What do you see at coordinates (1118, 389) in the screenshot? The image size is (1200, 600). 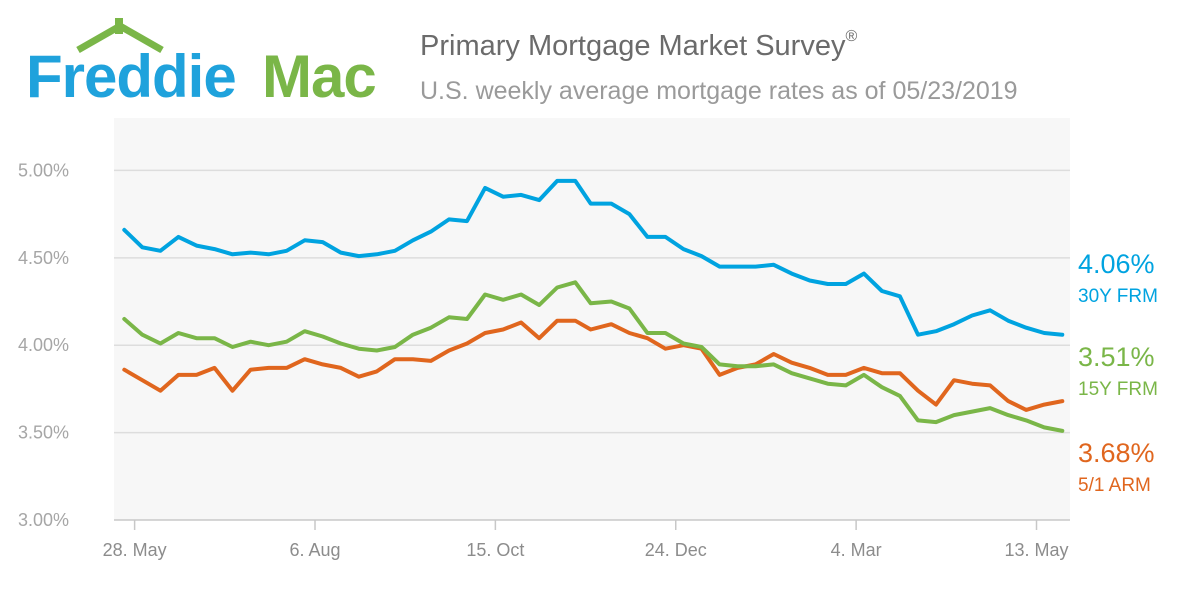 I see `frm15-name-label: 15Y FRM` at bounding box center [1118, 389].